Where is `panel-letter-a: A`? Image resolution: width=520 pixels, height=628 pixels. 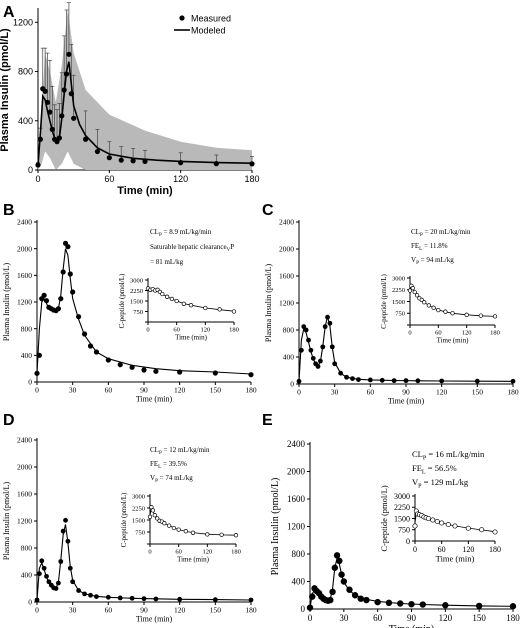
panel-letter-a: A is located at coordinates (9, 12).